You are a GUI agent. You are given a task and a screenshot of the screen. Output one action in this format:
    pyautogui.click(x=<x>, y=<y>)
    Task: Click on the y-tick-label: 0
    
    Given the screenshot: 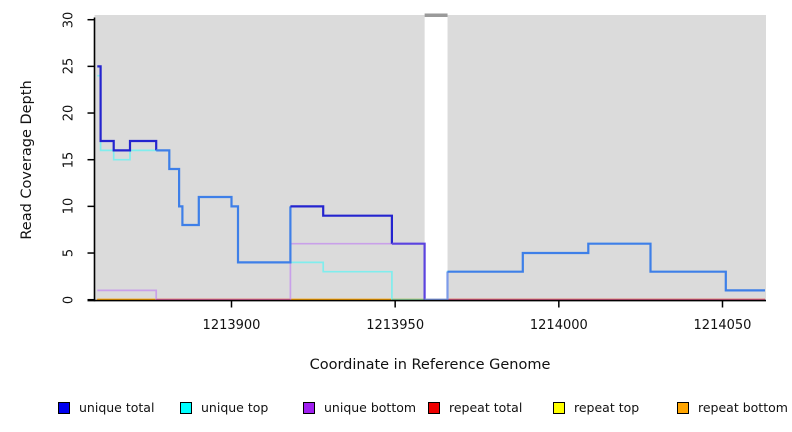 What is the action you would take?
    pyautogui.click(x=69, y=299)
    